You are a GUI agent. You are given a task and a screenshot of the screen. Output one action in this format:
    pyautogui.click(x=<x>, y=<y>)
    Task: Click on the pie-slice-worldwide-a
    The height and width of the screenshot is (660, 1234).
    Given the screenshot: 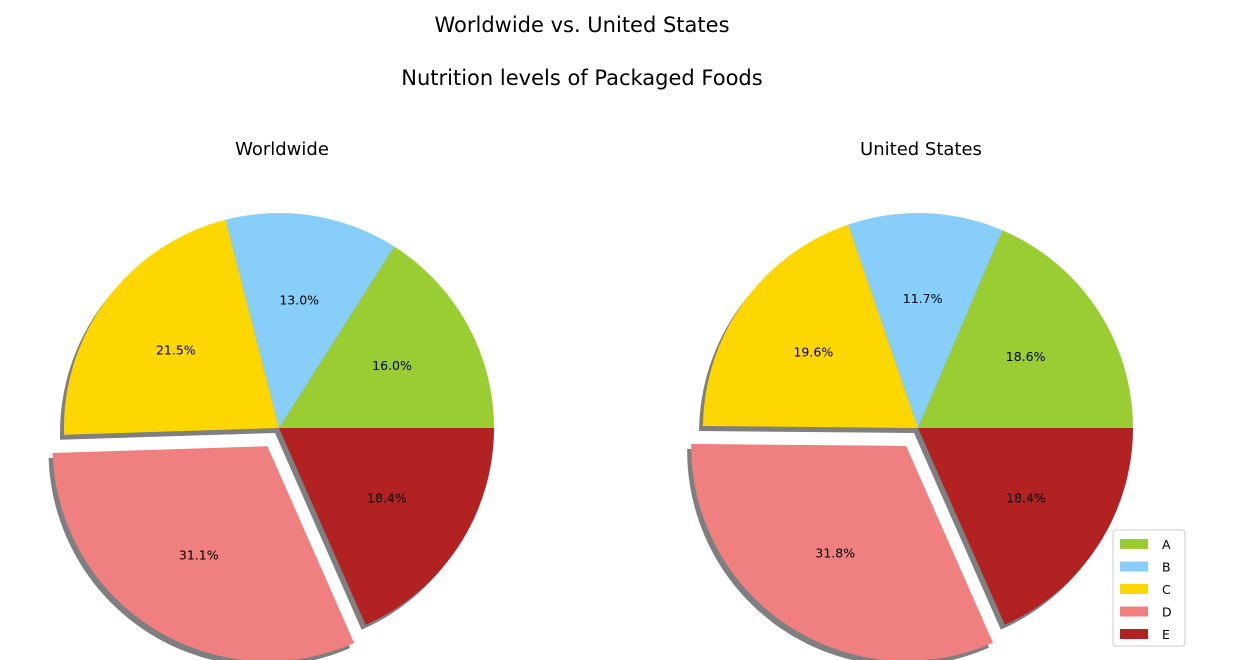 What is the action you would take?
    pyautogui.click(x=386, y=337)
    